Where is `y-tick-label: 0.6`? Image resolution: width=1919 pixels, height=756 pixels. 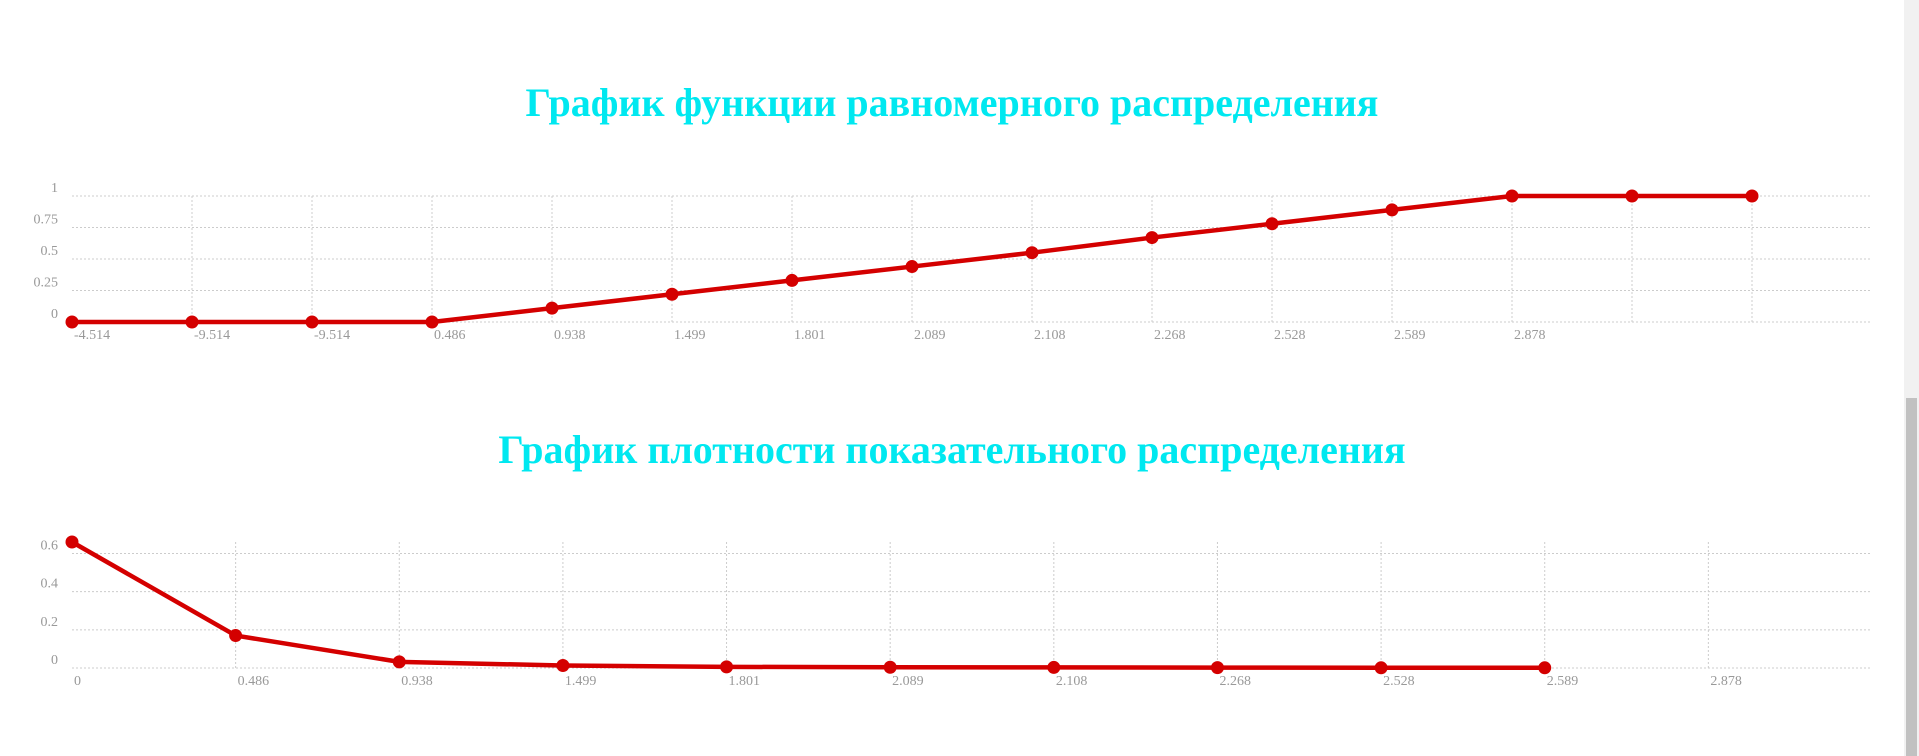 y-tick-label: 0.6 is located at coordinates (50, 545).